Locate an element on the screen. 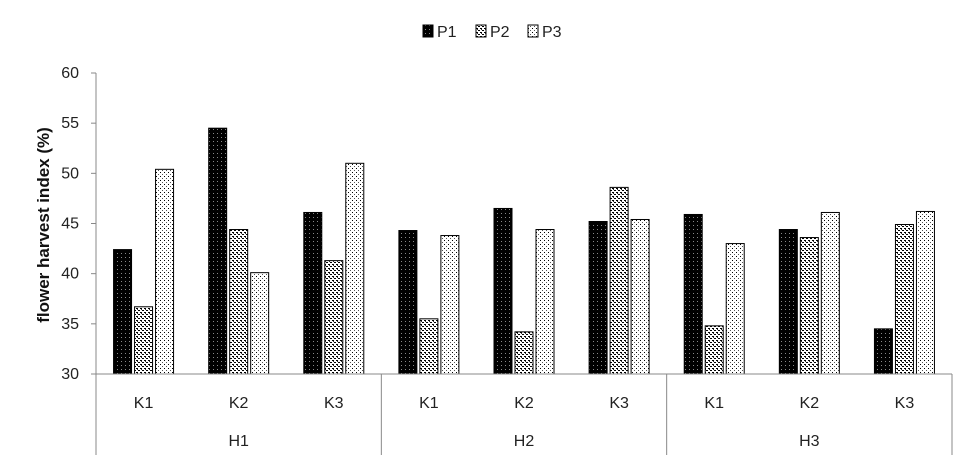  legend: P1 P2 P3 is located at coordinates (492, 32).